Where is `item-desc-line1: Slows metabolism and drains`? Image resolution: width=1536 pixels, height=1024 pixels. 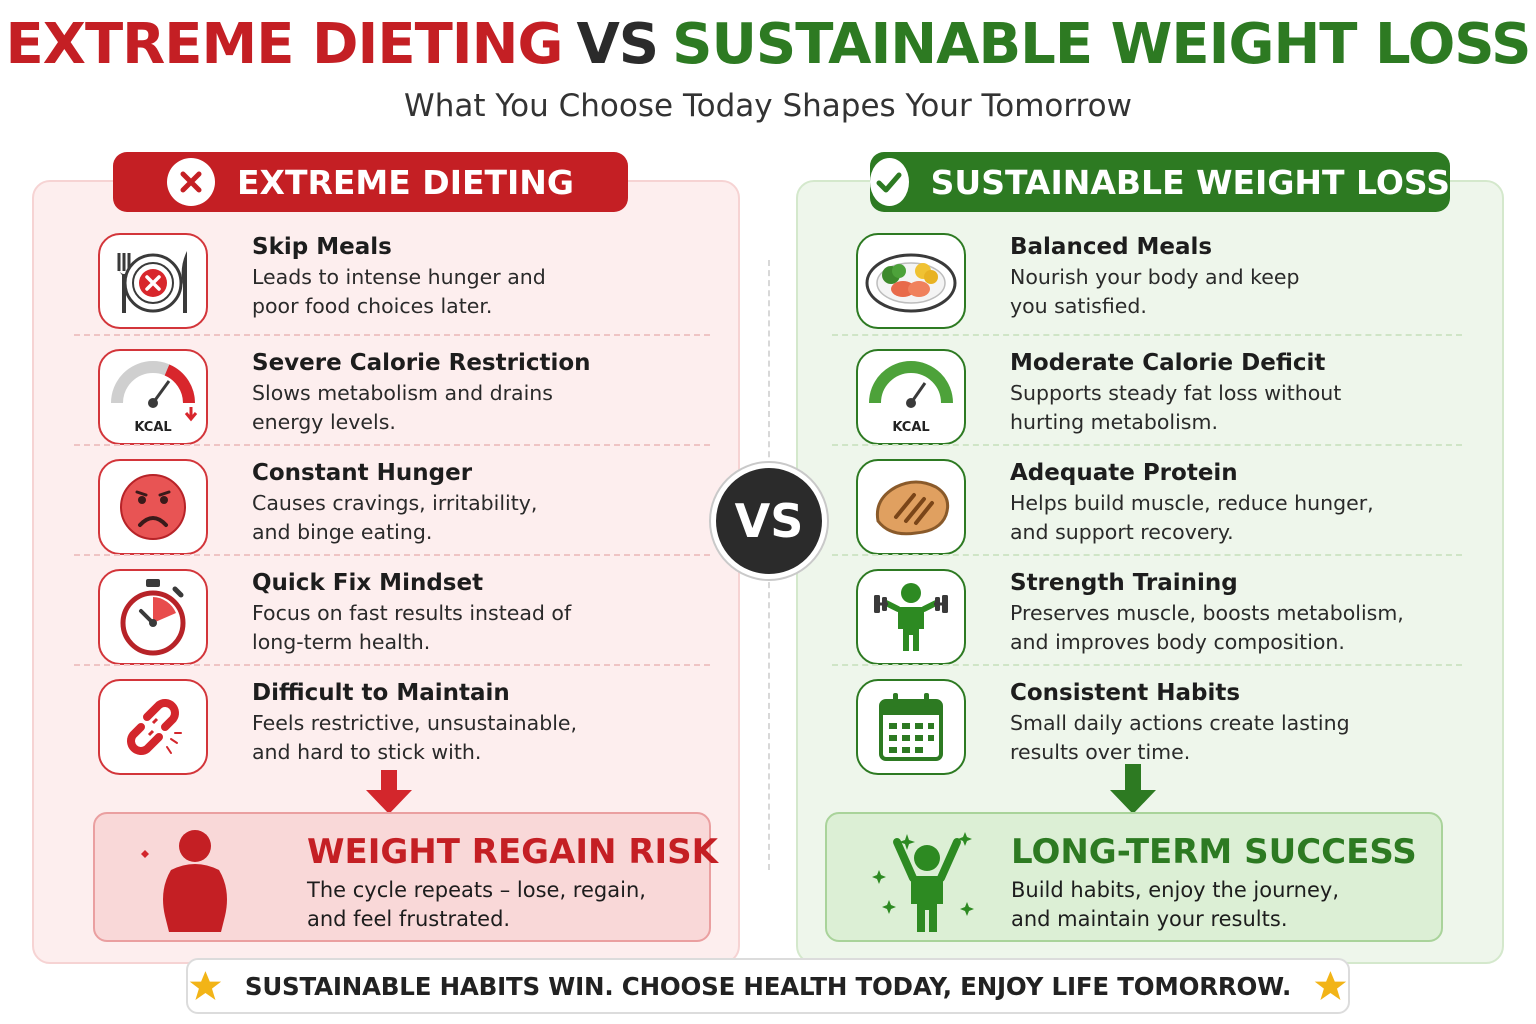
item-desc-line1: Slows metabolism and drains is located at coordinates (402, 393).